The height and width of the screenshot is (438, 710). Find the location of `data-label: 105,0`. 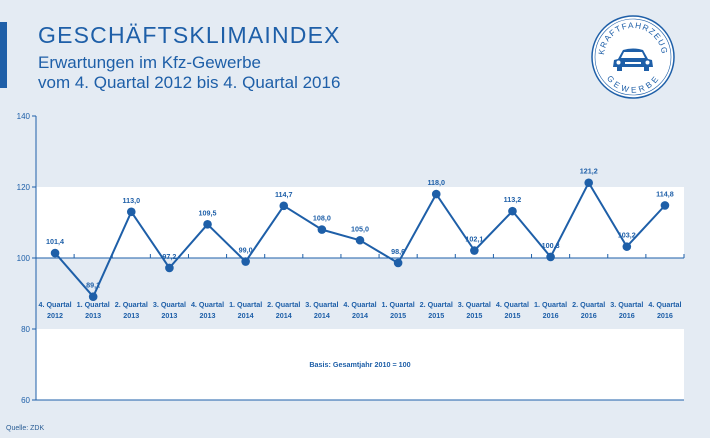

data-label: 105,0 is located at coordinates (360, 228).